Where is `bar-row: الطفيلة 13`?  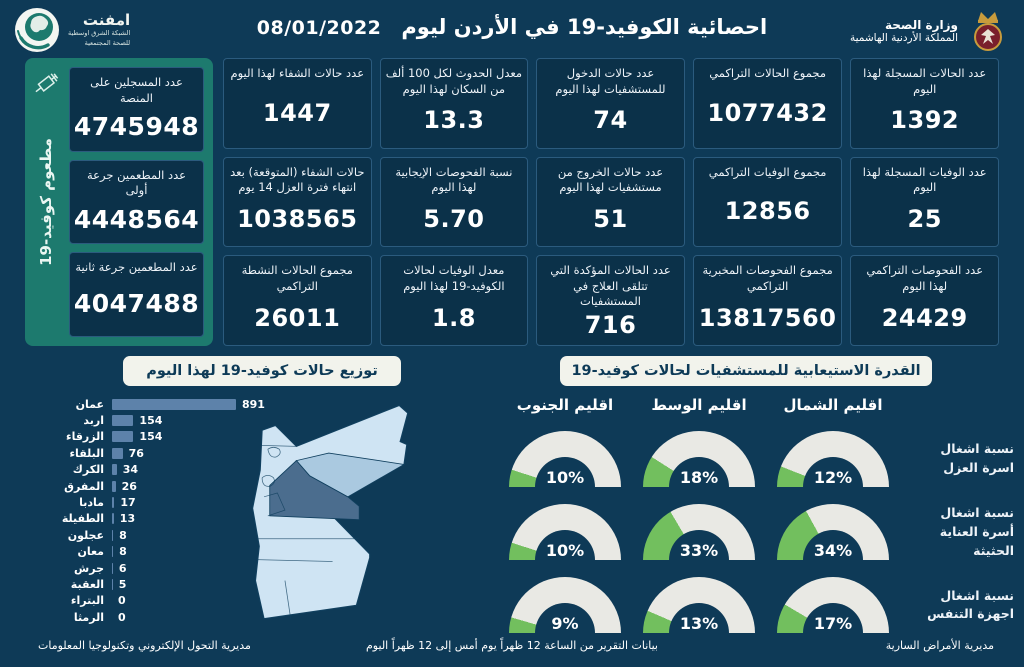 bar-row: الطفيلة 13 is located at coordinates (258, 519).